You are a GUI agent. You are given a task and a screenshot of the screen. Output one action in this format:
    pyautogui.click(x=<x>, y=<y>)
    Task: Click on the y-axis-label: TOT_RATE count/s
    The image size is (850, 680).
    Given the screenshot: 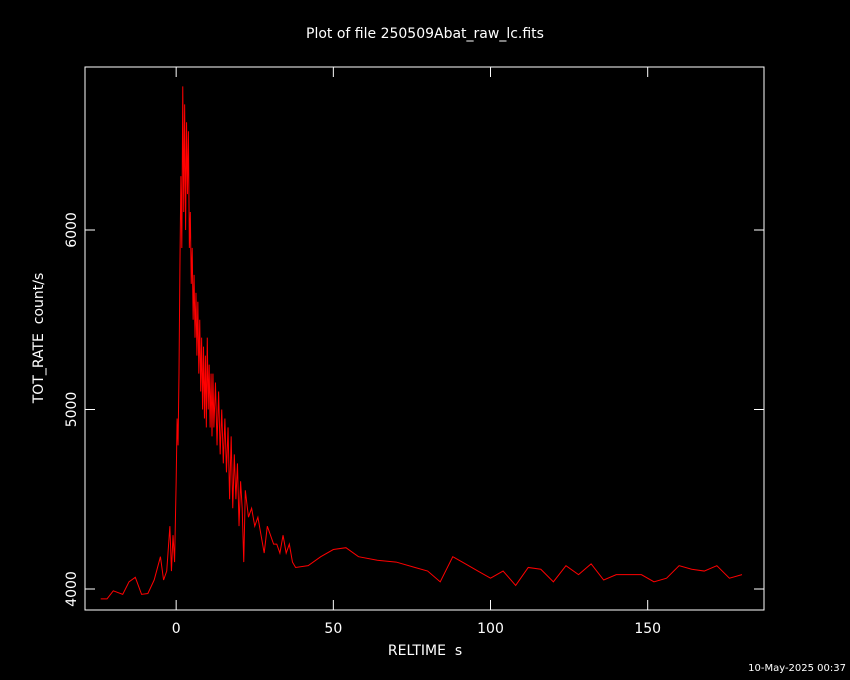 What is the action you would take?
    pyautogui.click(x=39, y=339)
    